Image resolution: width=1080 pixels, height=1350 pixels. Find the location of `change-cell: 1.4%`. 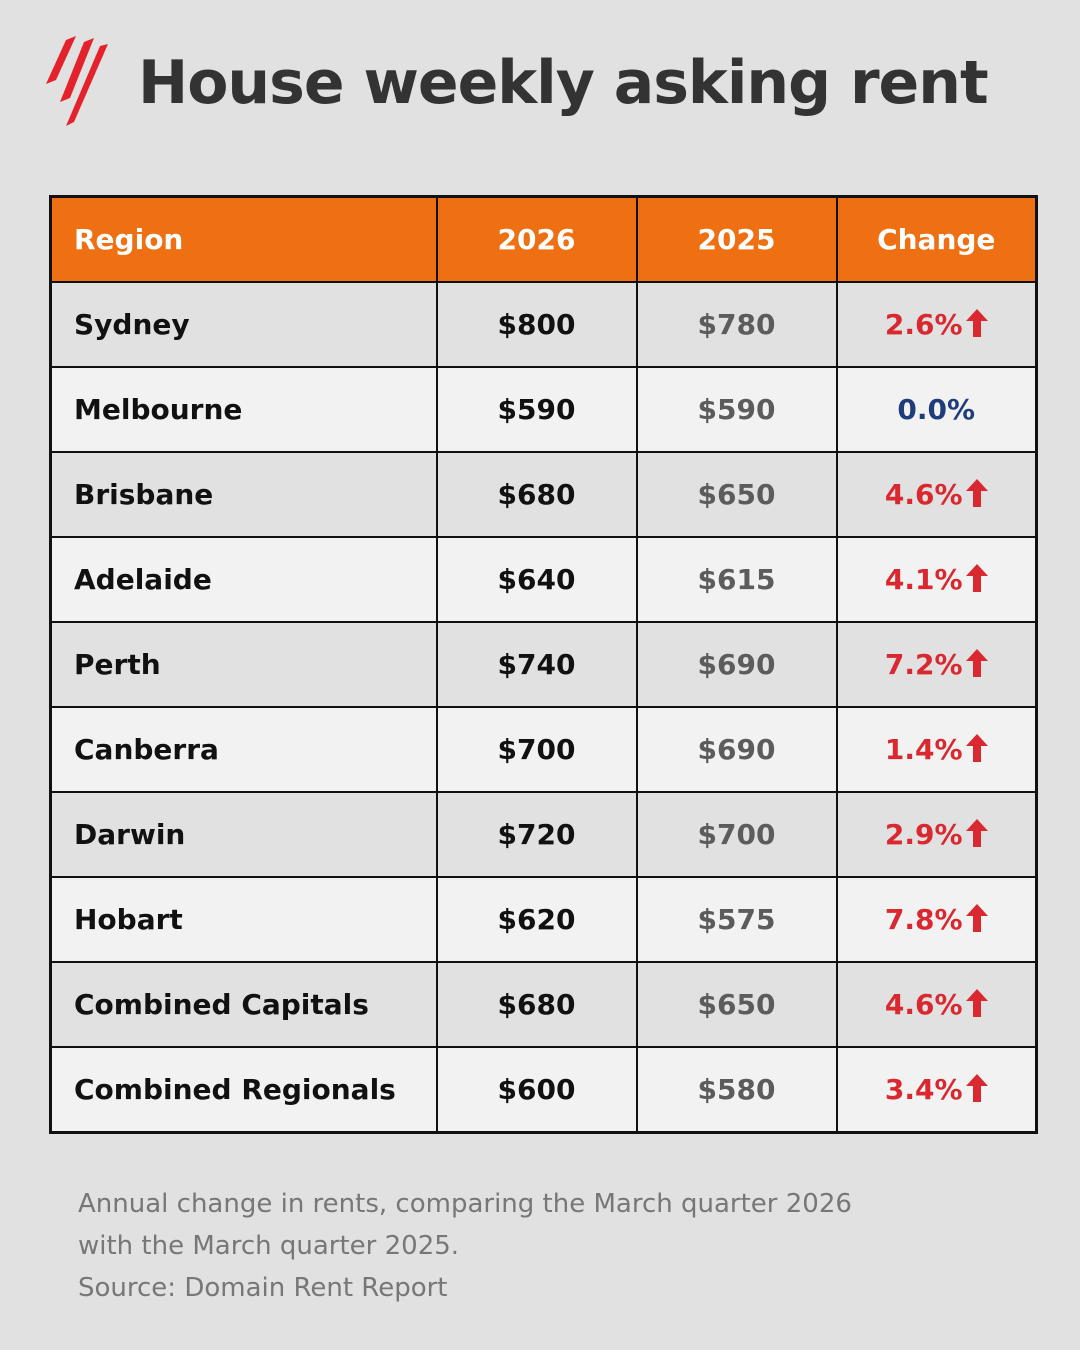

change-cell: 1.4% is located at coordinates (936, 749).